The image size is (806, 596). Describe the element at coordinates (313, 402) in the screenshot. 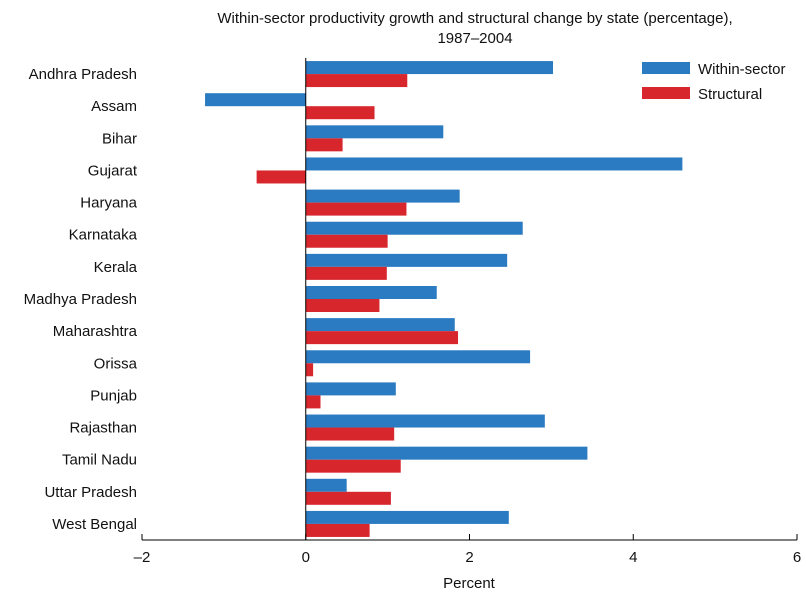

I see `bar-structural-punjab` at that location.